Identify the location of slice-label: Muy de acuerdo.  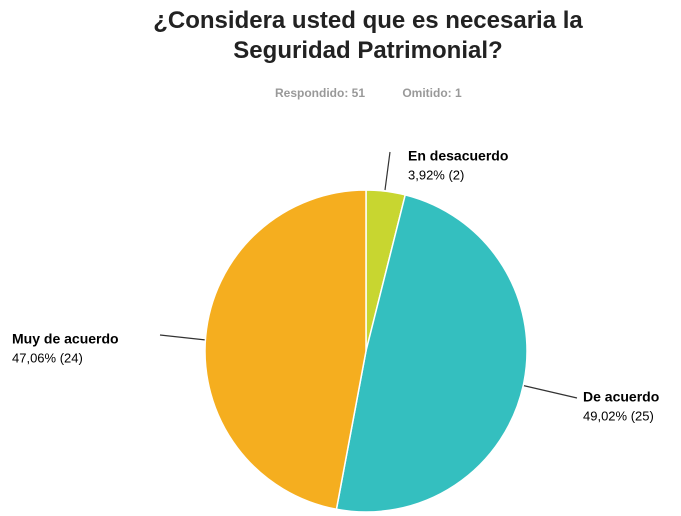
(65, 339).